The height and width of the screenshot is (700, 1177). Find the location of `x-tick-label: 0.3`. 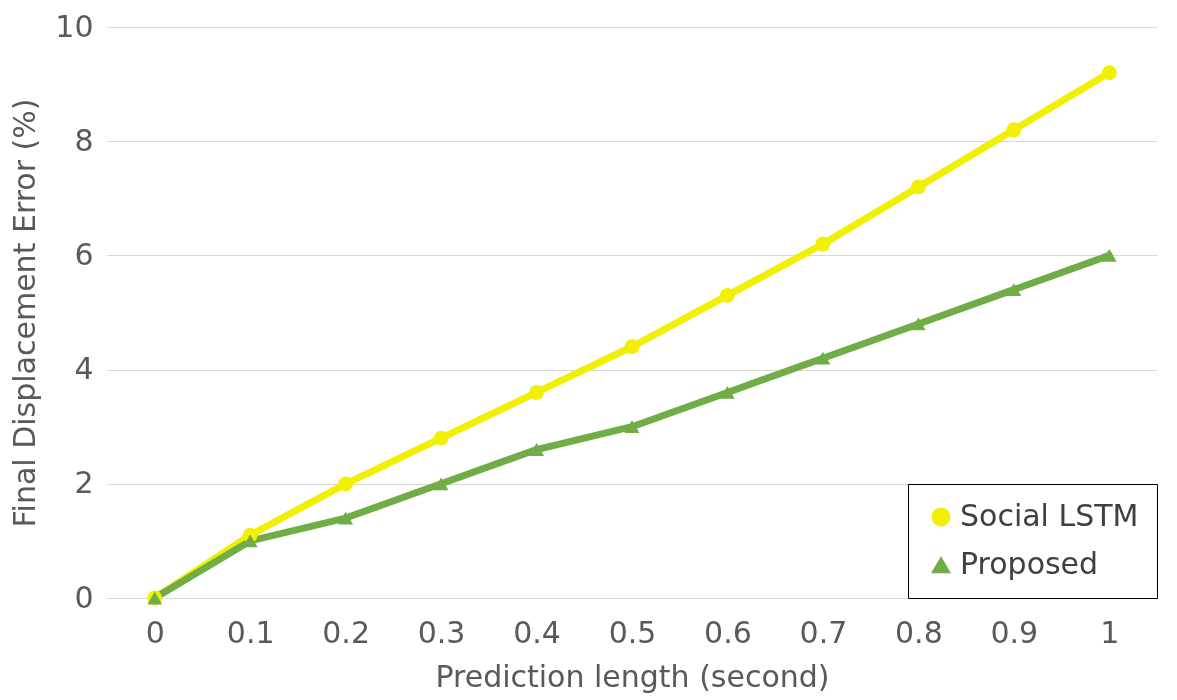

x-tick-label: 0.3 is located at coordinates (441, 632).